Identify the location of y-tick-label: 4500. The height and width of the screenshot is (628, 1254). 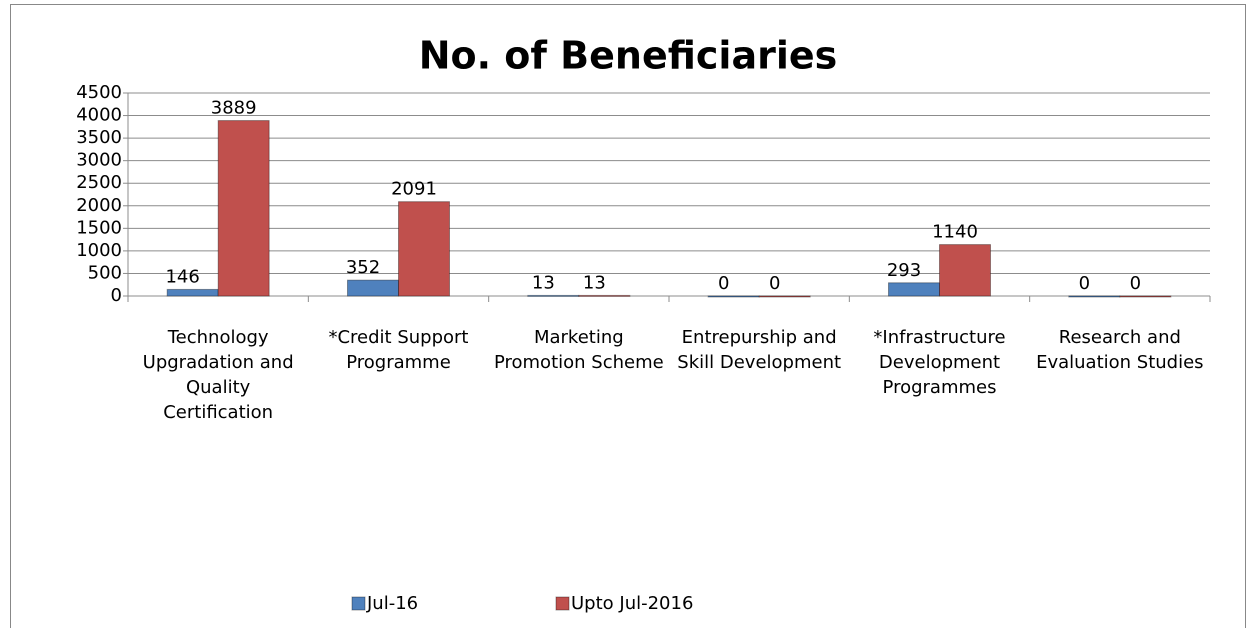
(99, 92).